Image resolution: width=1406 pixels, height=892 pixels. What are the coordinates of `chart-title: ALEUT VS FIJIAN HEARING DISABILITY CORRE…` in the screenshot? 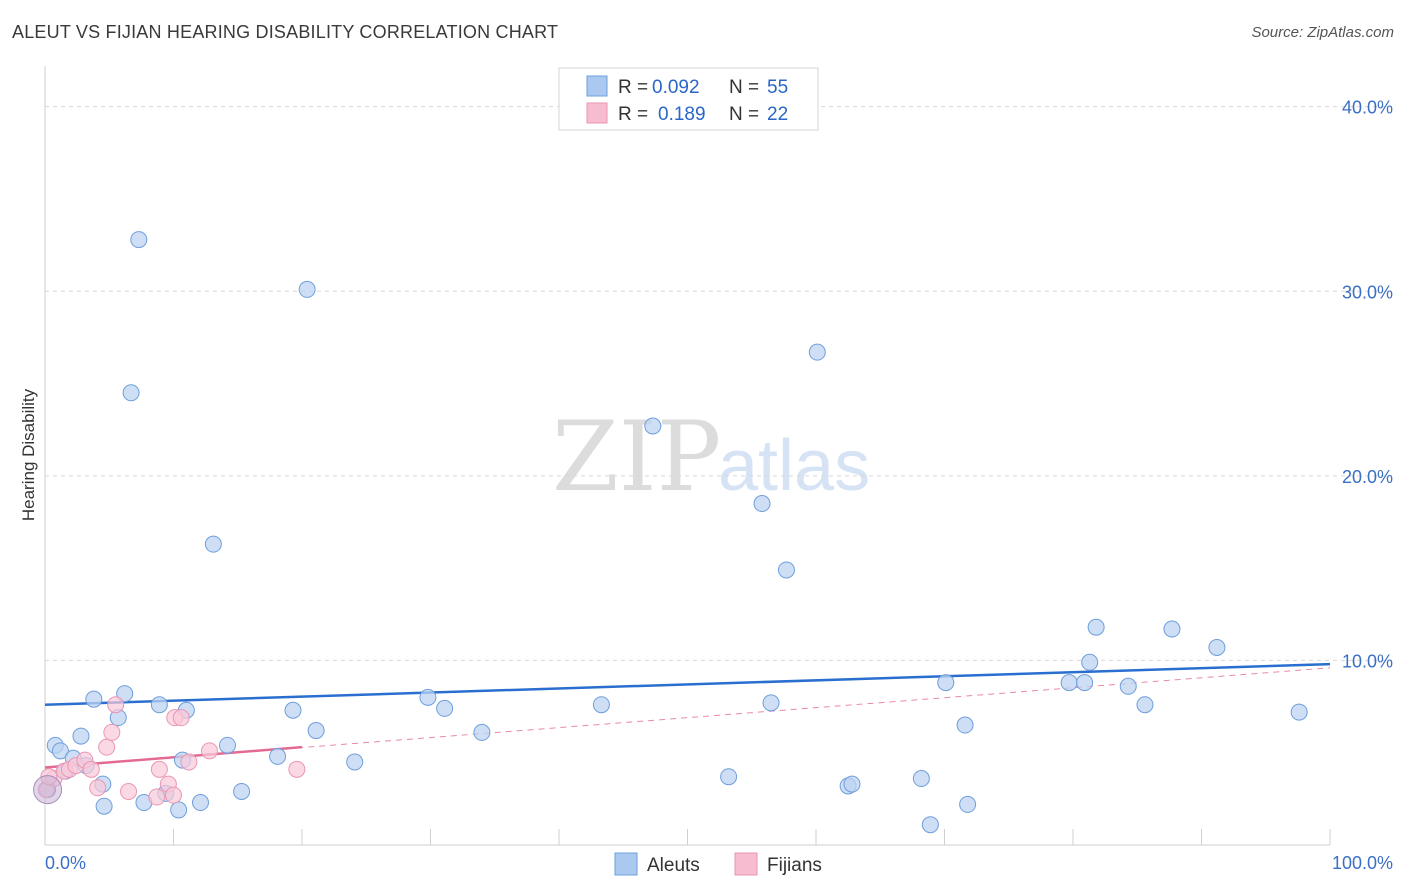 It's located at (285, 32).